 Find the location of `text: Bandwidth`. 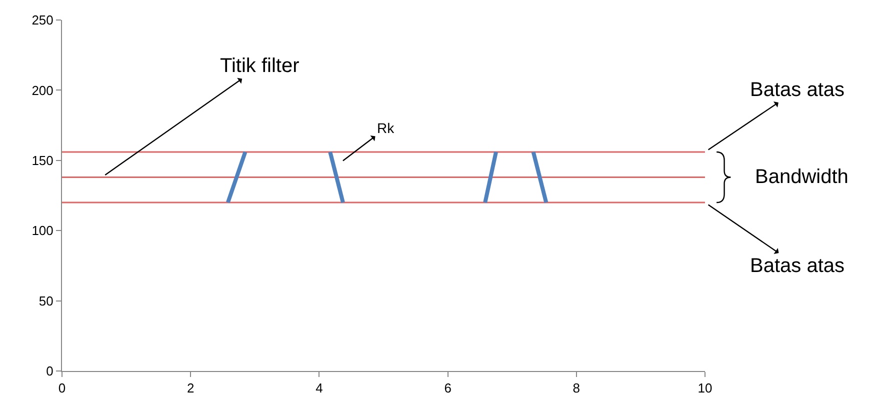

text: Bandwidth is located at coordinates (801, 177).